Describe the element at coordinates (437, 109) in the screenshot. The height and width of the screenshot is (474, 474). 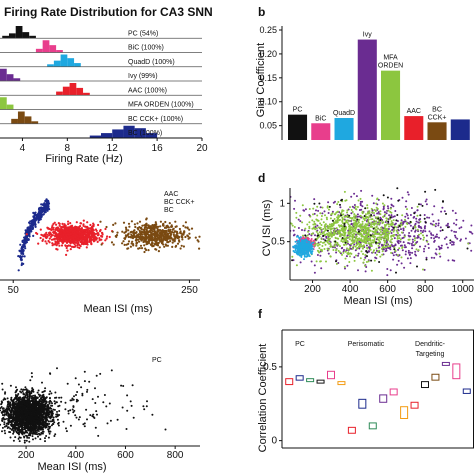
I see `bar-label-6-0: BC` at that location.